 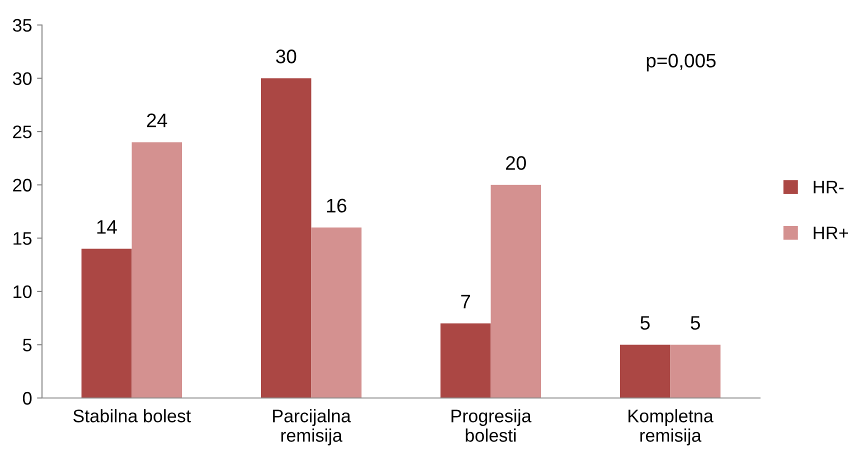 What do you see at coordinates (107, 227) in the screenshot?
I see `data-label: 14` at bounding box center [107, 227].